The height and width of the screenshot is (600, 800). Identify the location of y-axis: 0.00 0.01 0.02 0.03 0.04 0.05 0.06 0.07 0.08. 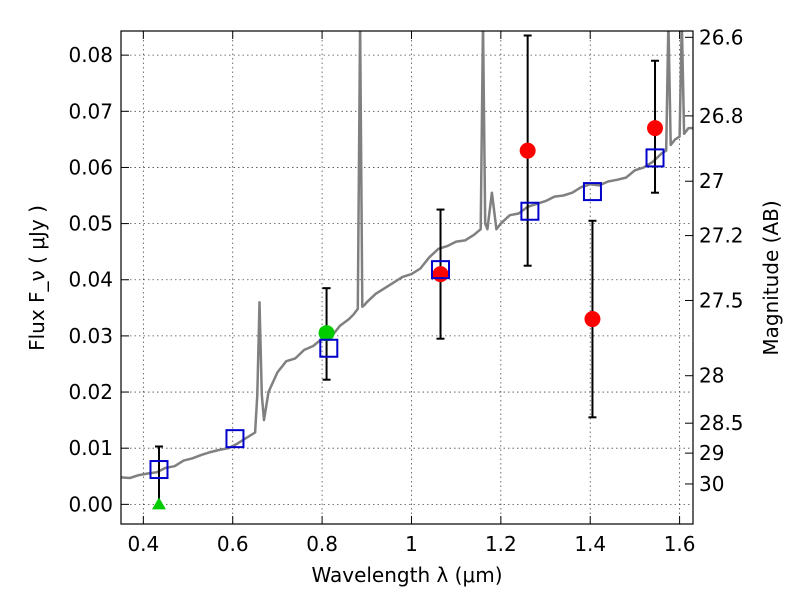
(98, 279).